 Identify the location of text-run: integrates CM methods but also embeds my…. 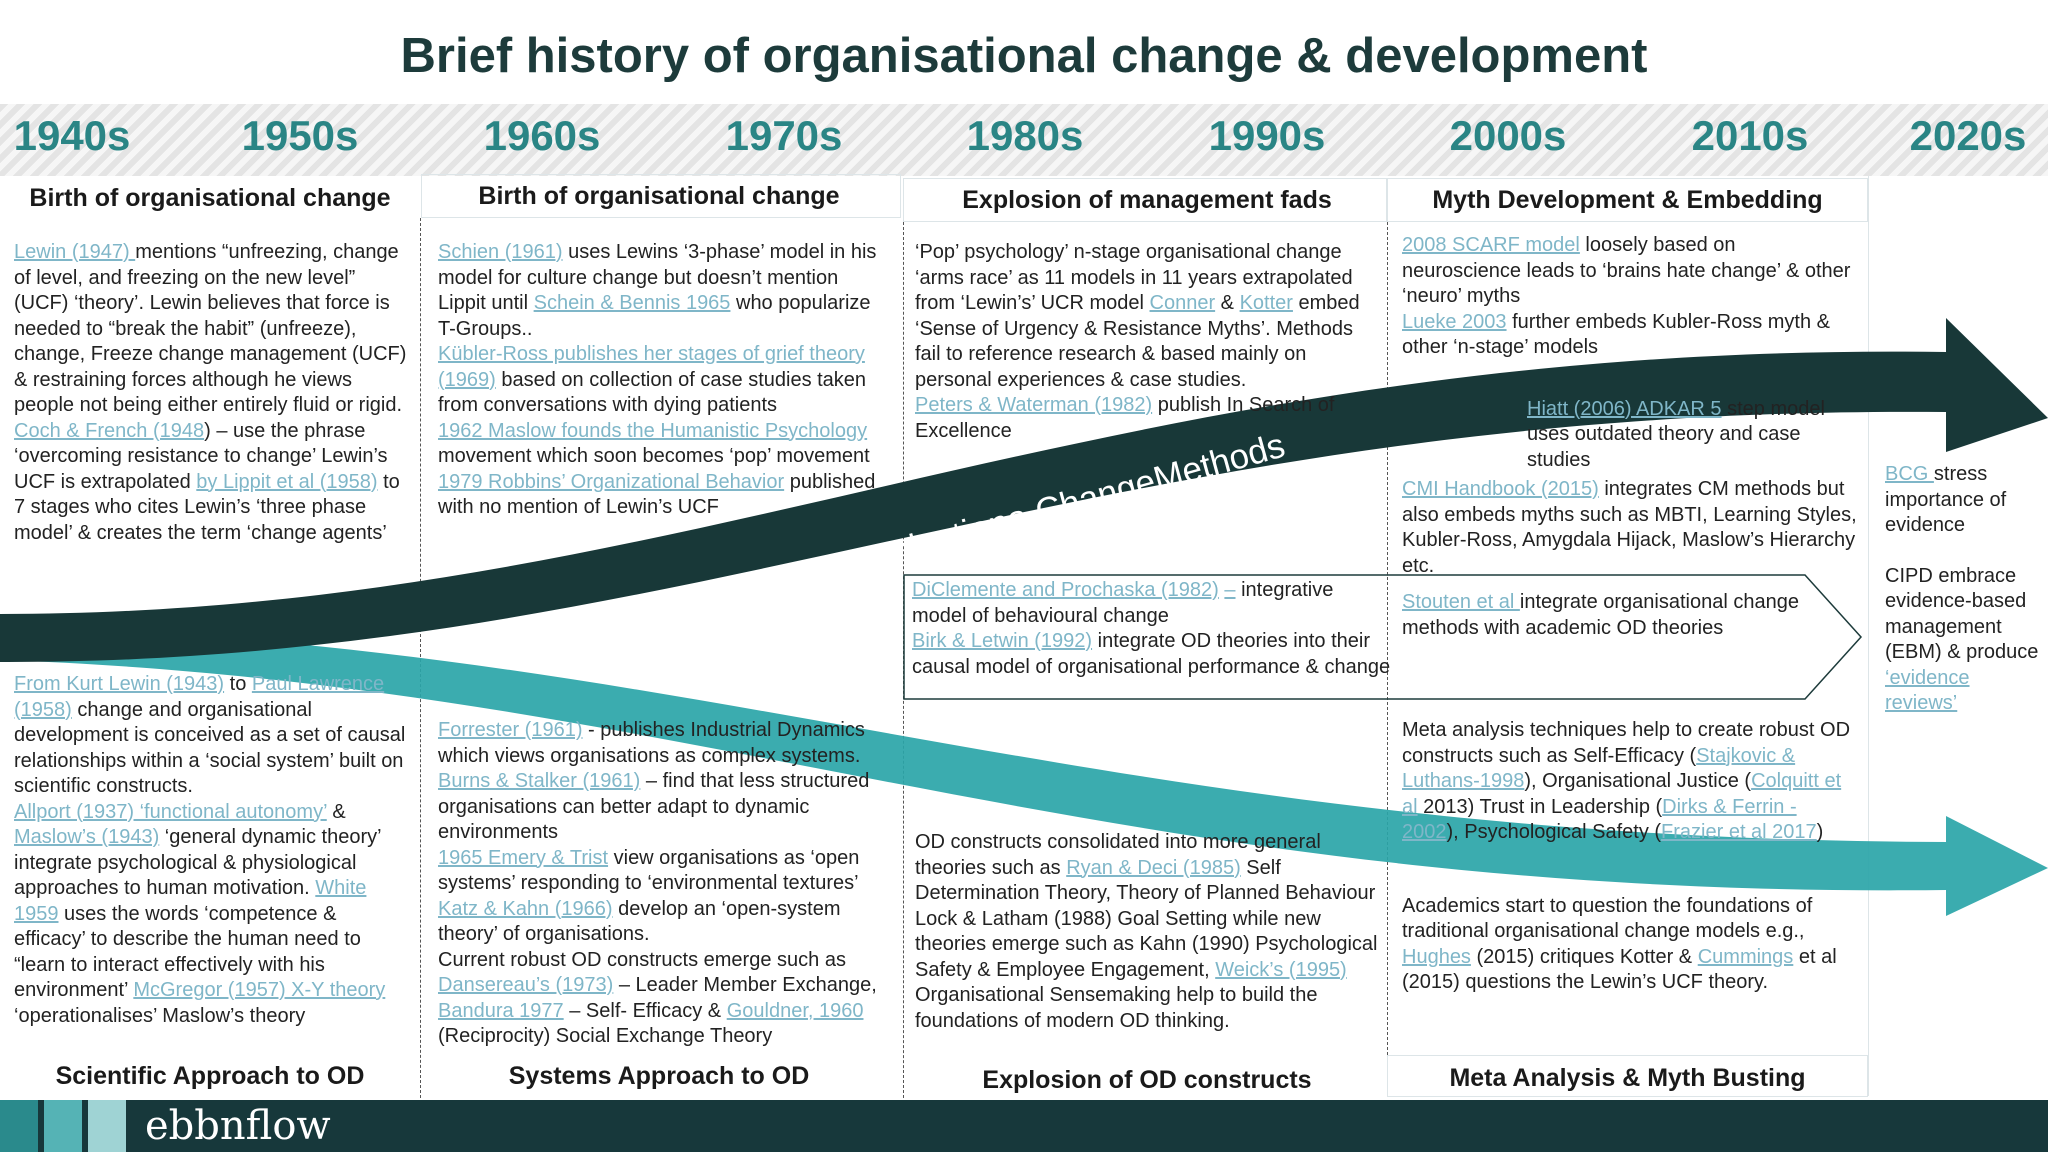
(1629, 527).